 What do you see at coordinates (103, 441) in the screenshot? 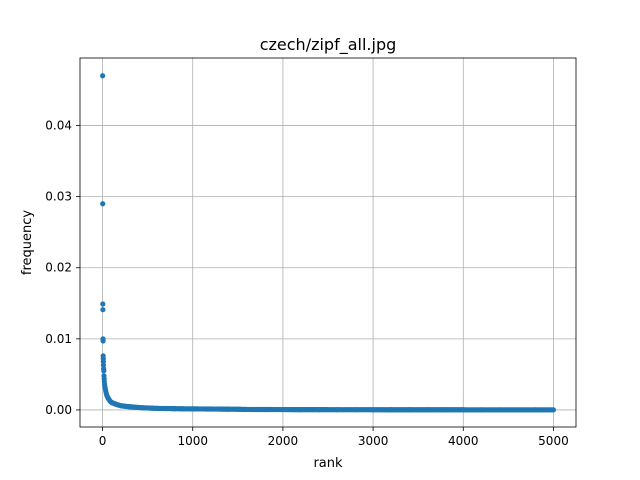
I see `x-tick-label: 0` at bounding box center [103, 441].